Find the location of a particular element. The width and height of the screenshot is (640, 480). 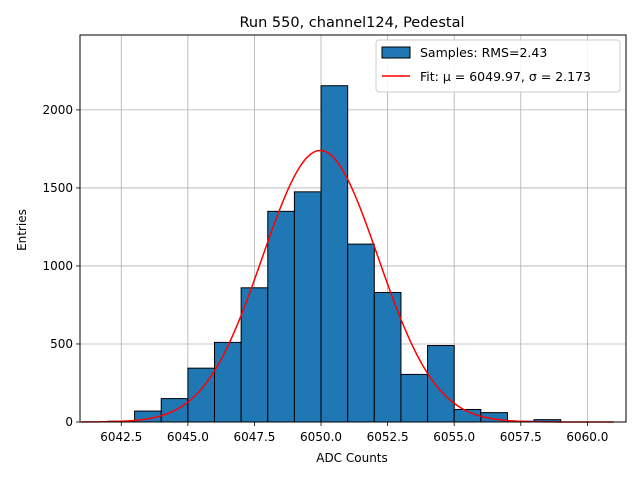

x-tick-label: 6047.5 is located at coordinates (254, 437).